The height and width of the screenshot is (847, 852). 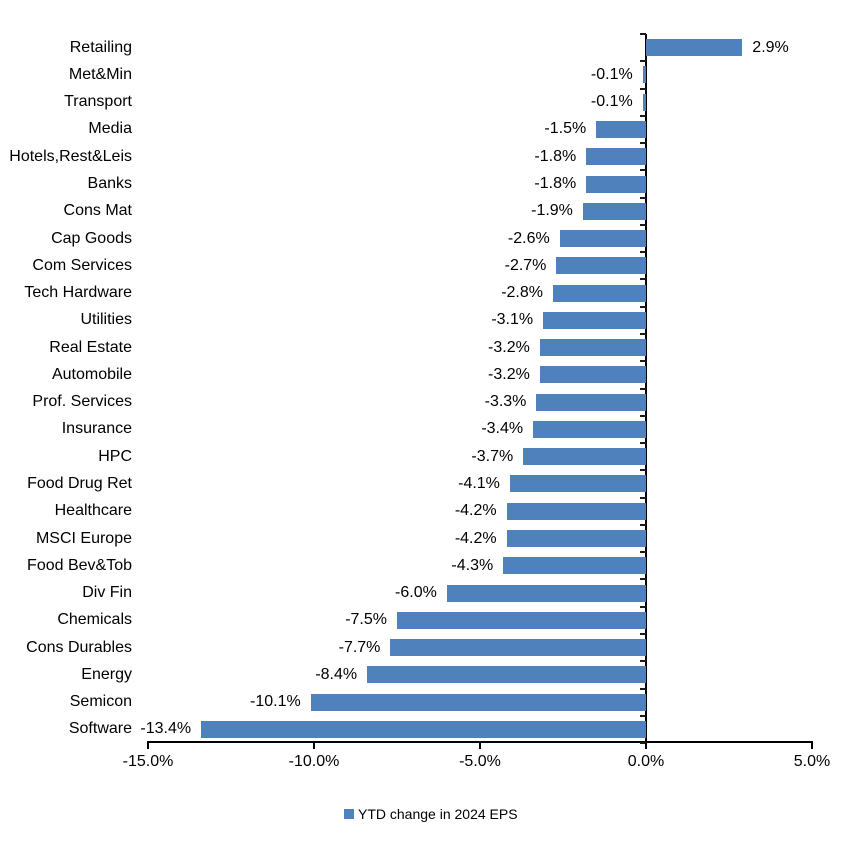 I want to click on bar-value-label: -3.3%, so click(x=505, y=402).